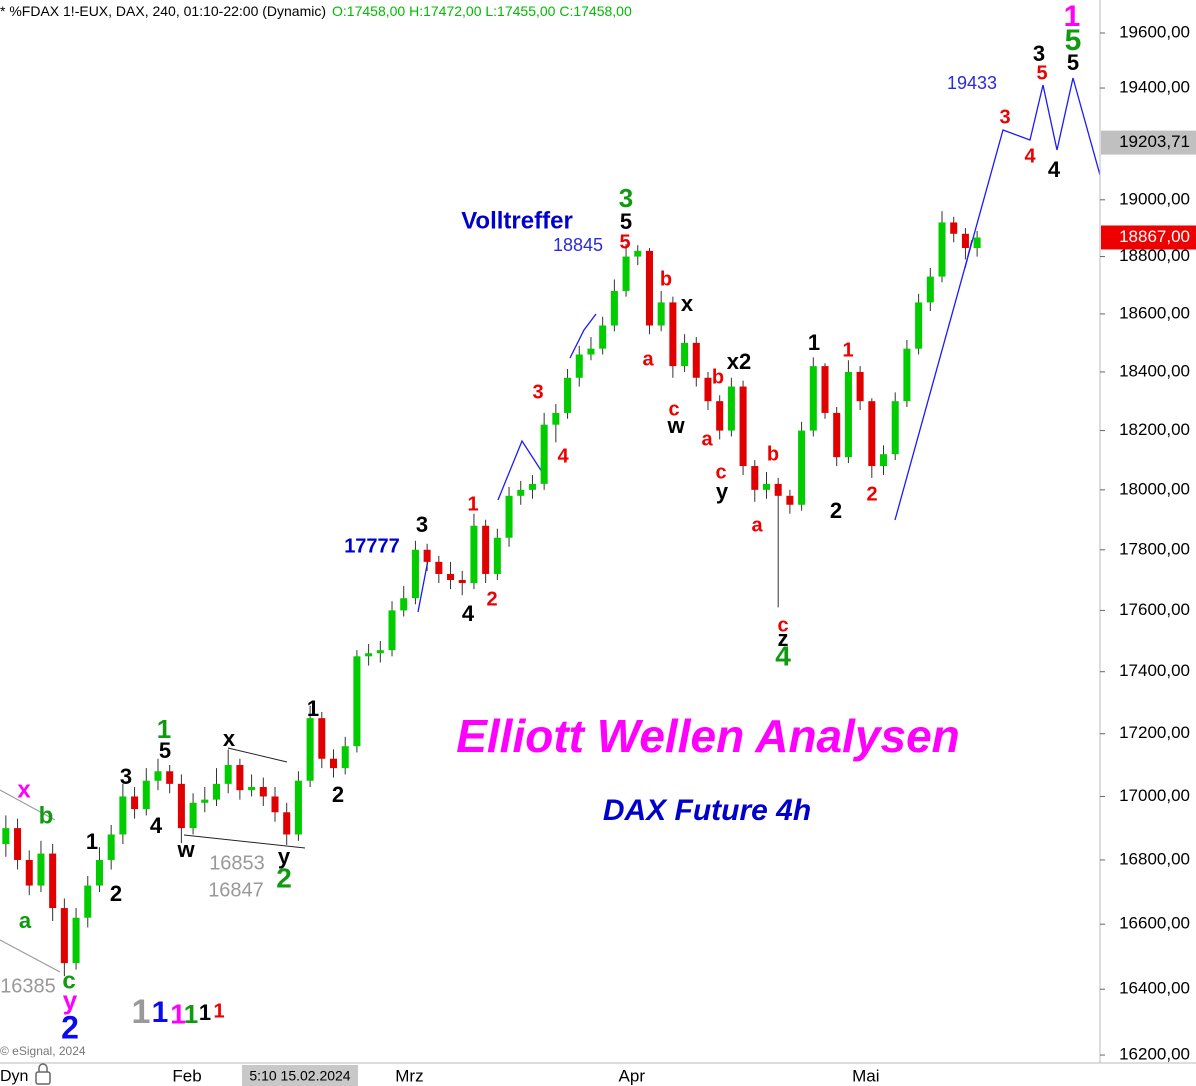  Describe the element at coordinates (185, 849) in the screenshot. I see `wave-label: w` at that location.